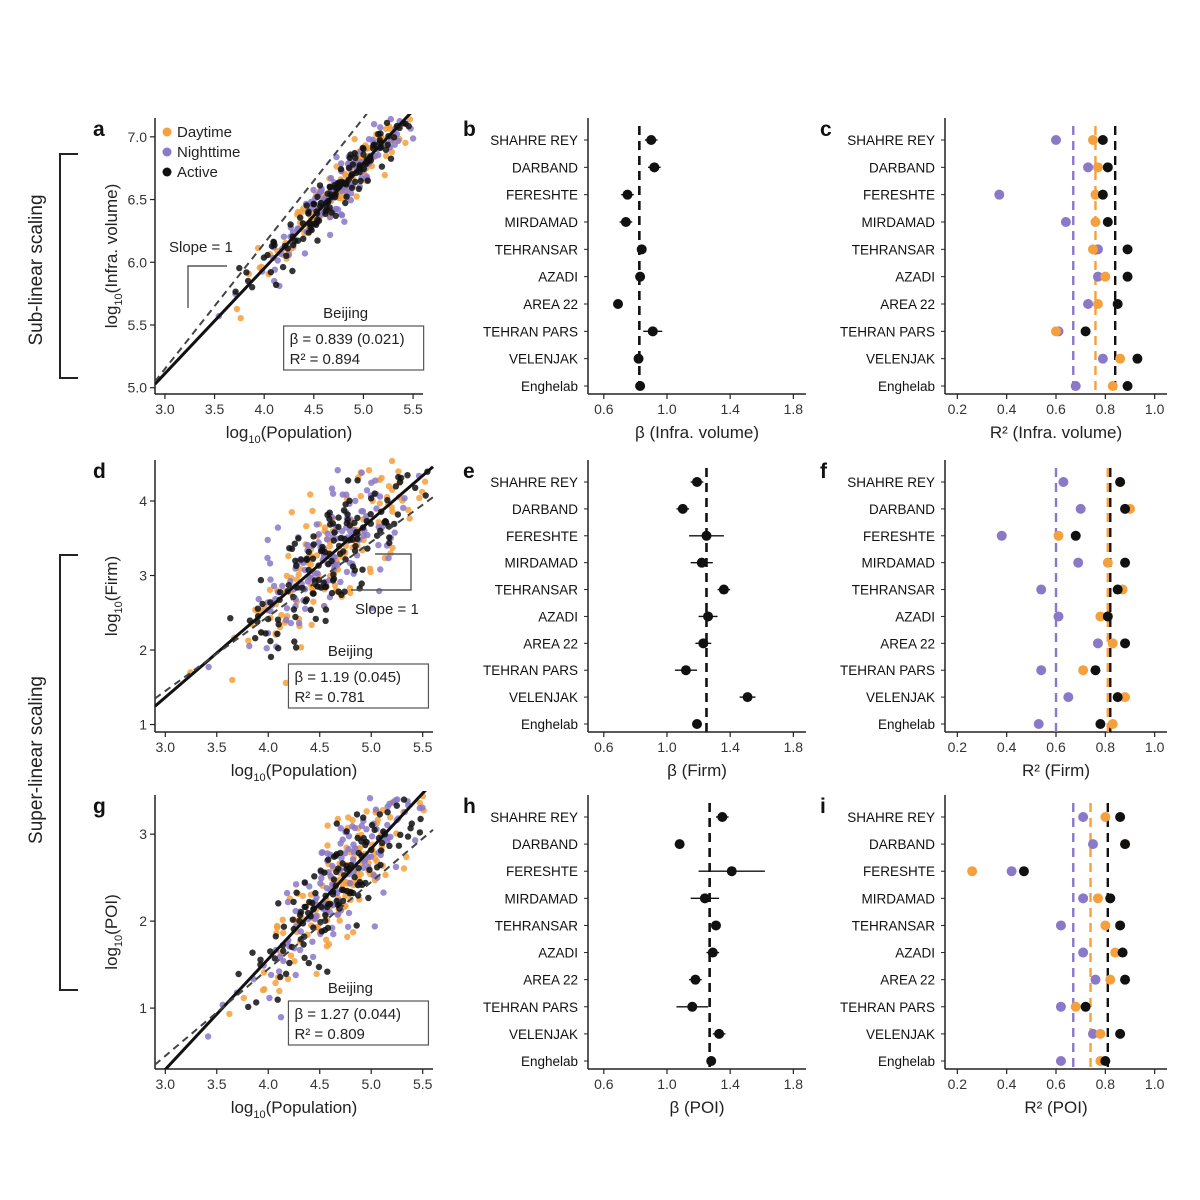  Describe the element at coordinates (549, 1061) in the screenshot. I see `city-name: Enghelab` at that location.